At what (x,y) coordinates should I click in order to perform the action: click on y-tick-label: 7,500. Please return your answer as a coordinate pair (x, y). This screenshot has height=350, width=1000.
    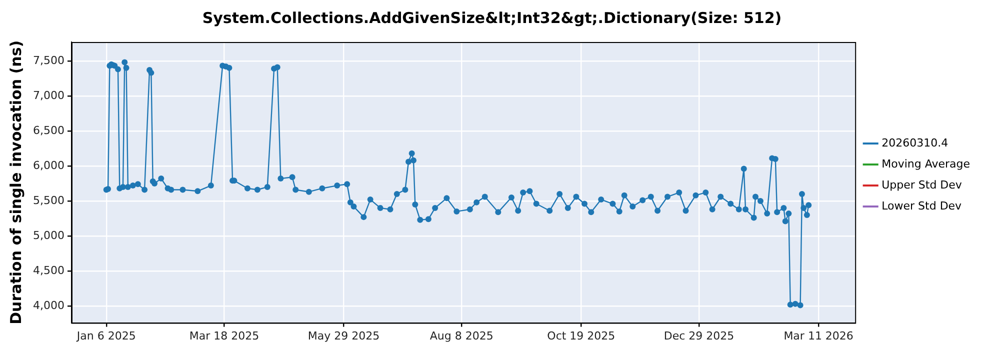
    Looking at the image, I should click on (48, 60).